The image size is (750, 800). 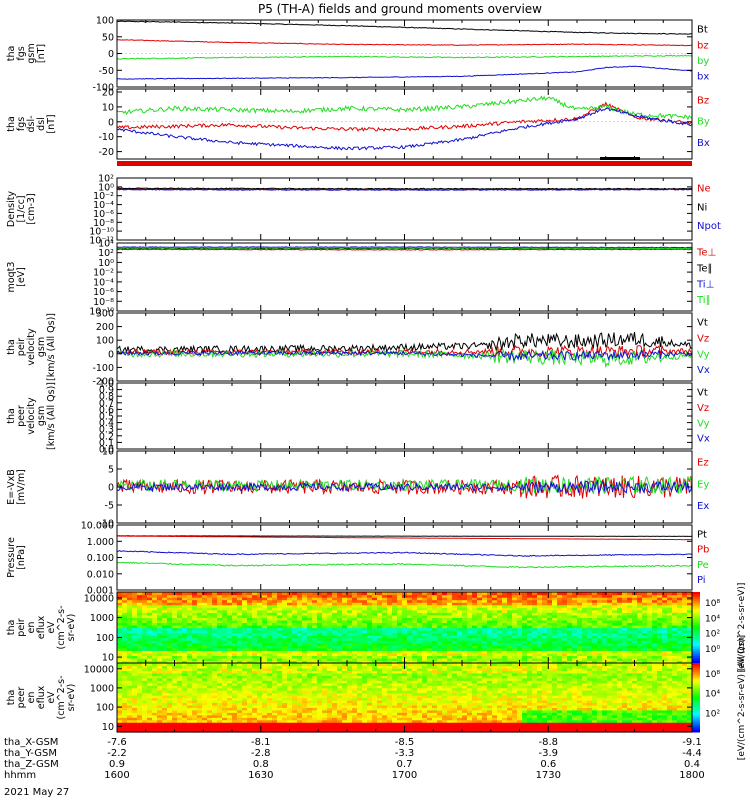 What do you see at coordinates (696, 605) in the screenshot?
I see `colorbar-segment` at bounding box center [696, 605].